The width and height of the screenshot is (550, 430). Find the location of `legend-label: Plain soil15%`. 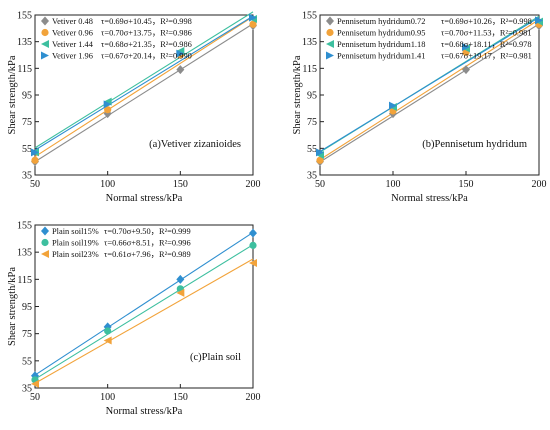

legend-label: Plain soil15% is located at coordinates (75, 231).